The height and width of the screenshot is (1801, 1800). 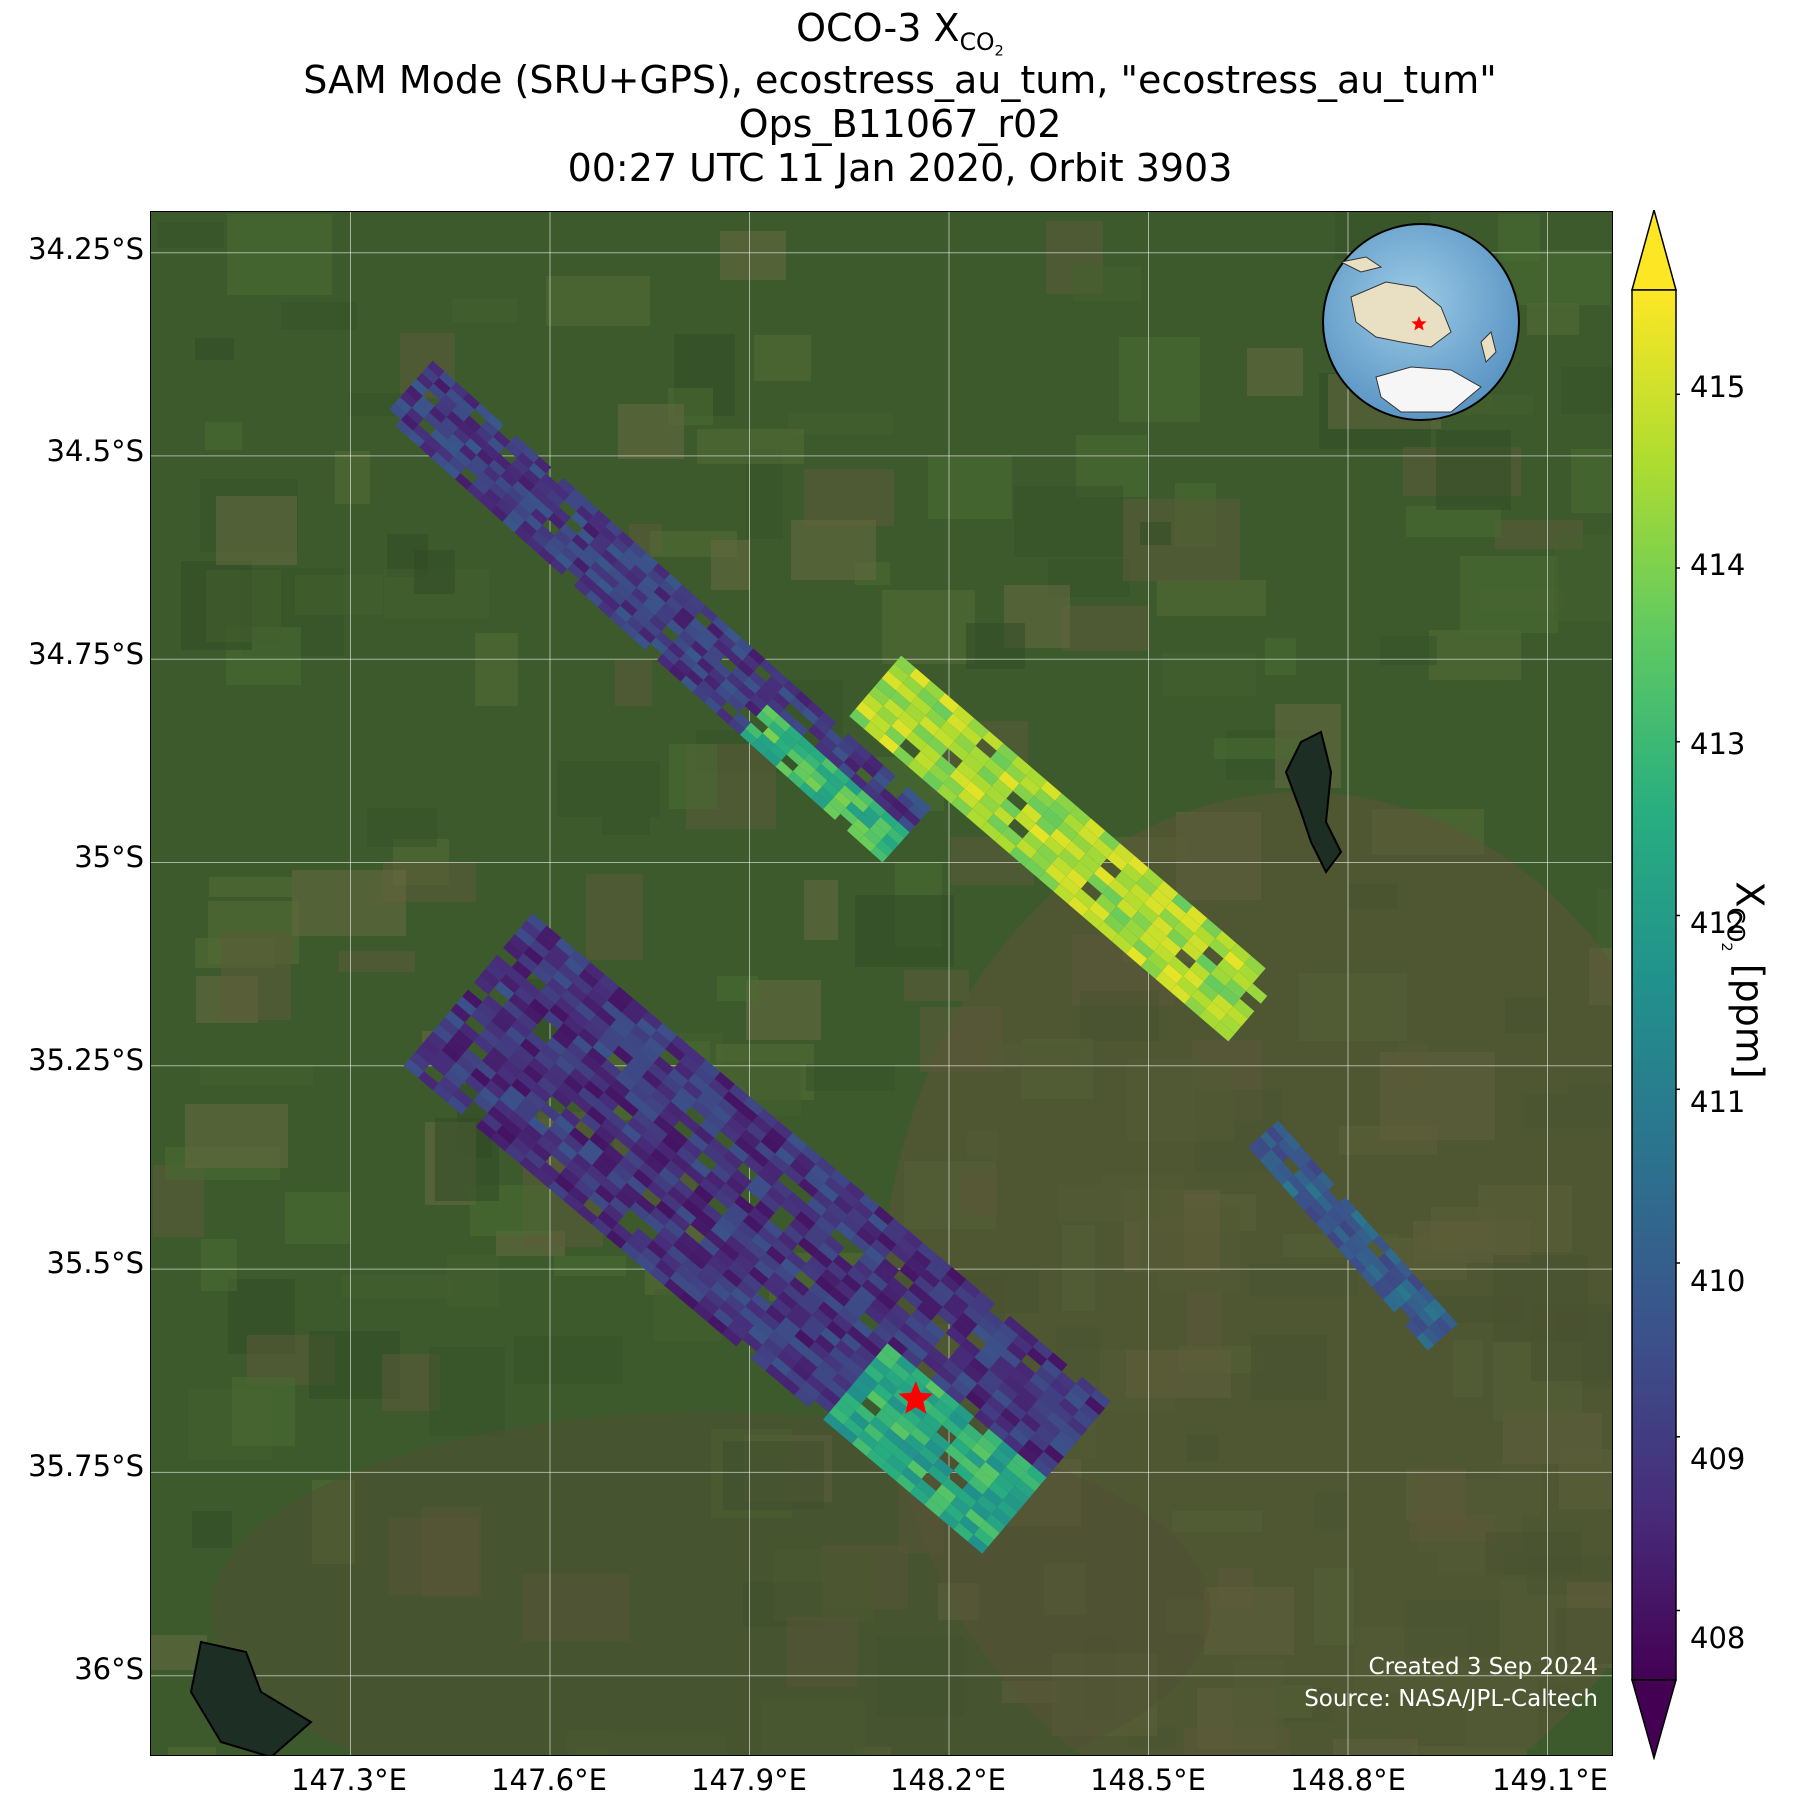 What do you see at coordinates (1419, 323) in the screenshot?
I see `globe-target-star-icon` at bounding box center [1419, 323].